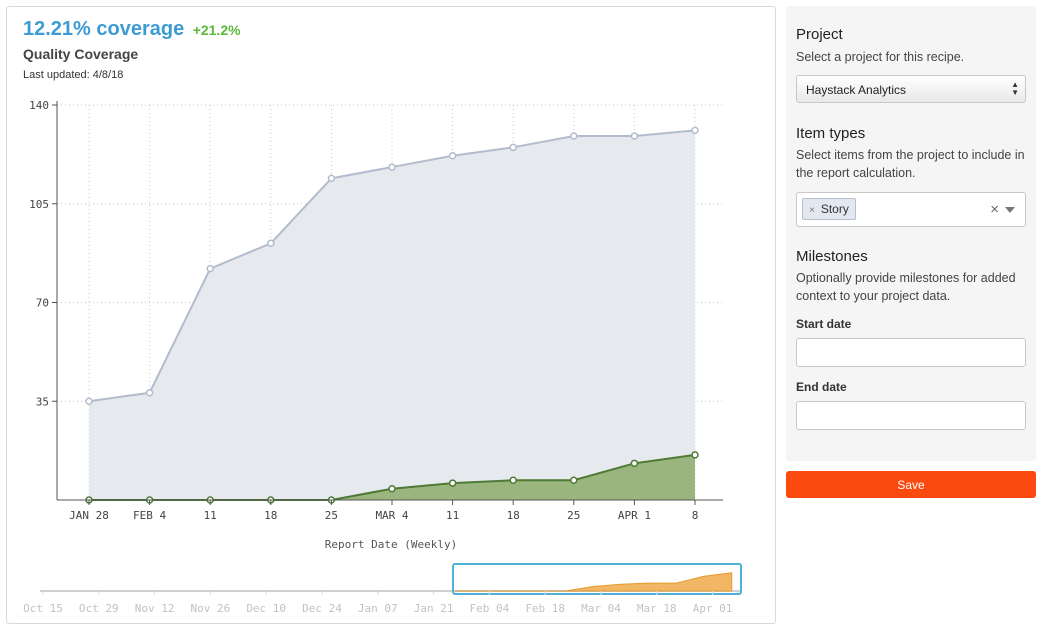  What do you see at coordinates (594, 582) in the screenshot?
I see `overview-area` at bounding box center [594, 582].